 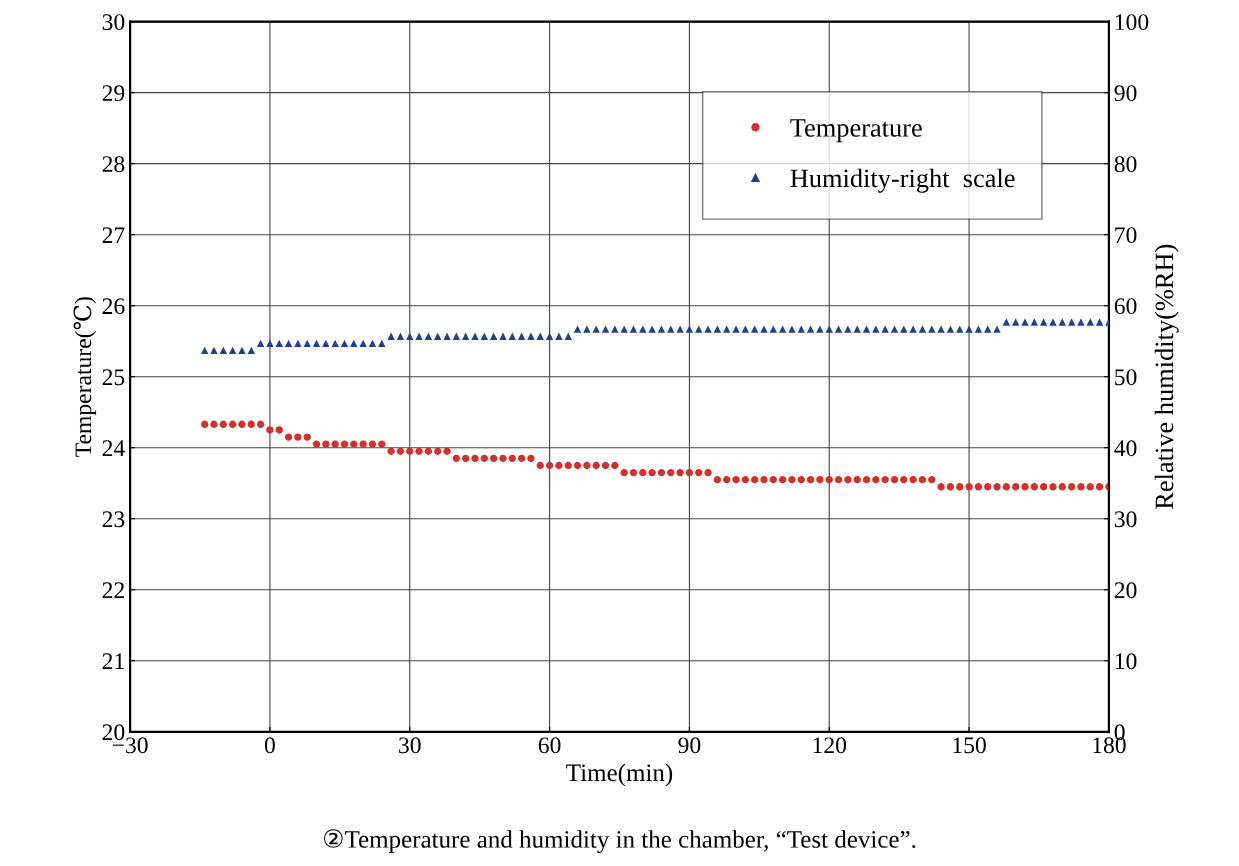 I want to click on x-axis-title: Time(min), so click(x=619, y=775).